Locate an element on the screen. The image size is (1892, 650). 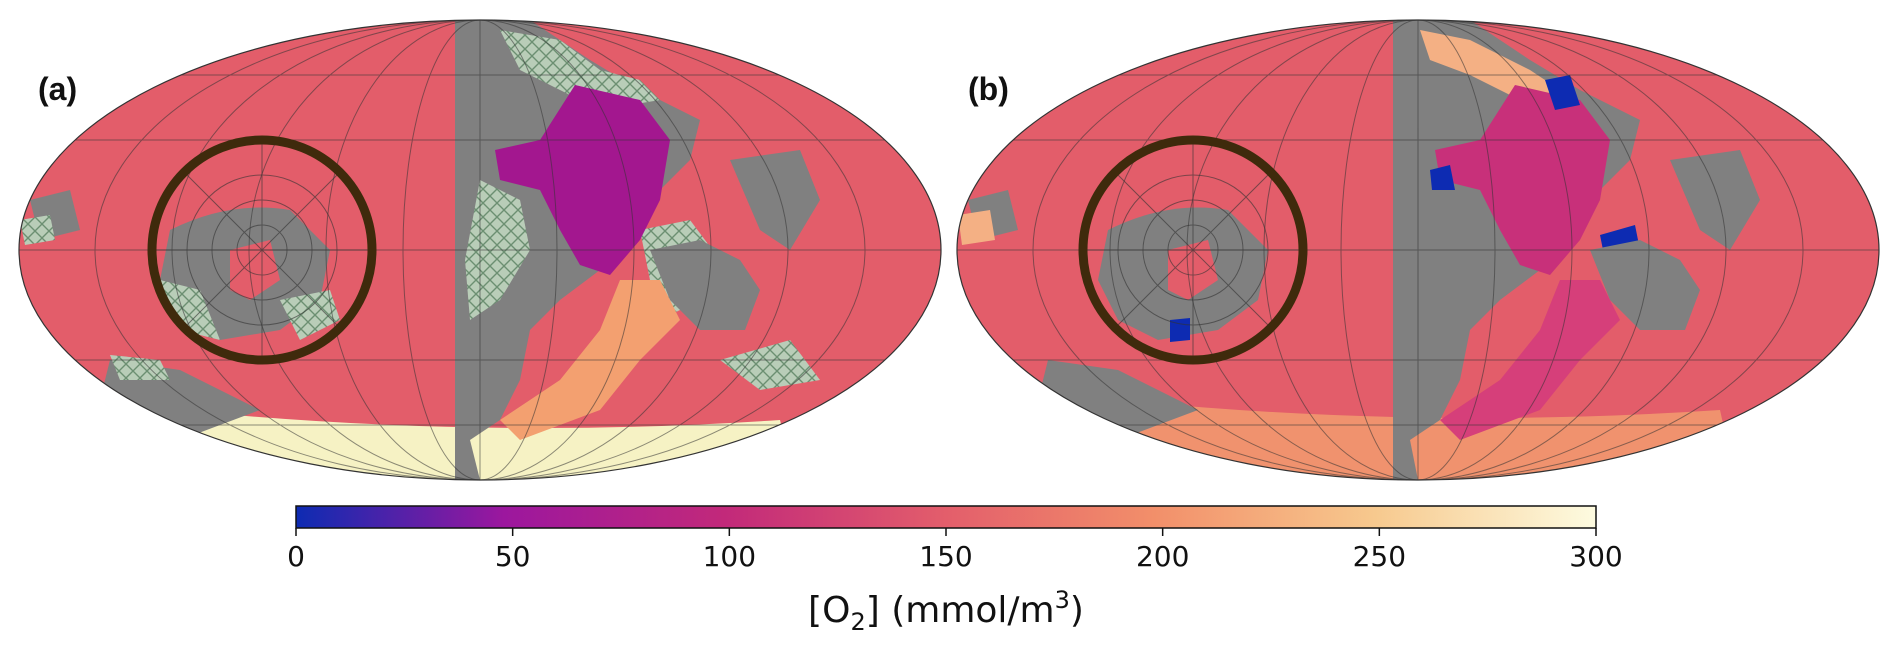
panel-label-b: (b) is located at coordinates (988, 89).